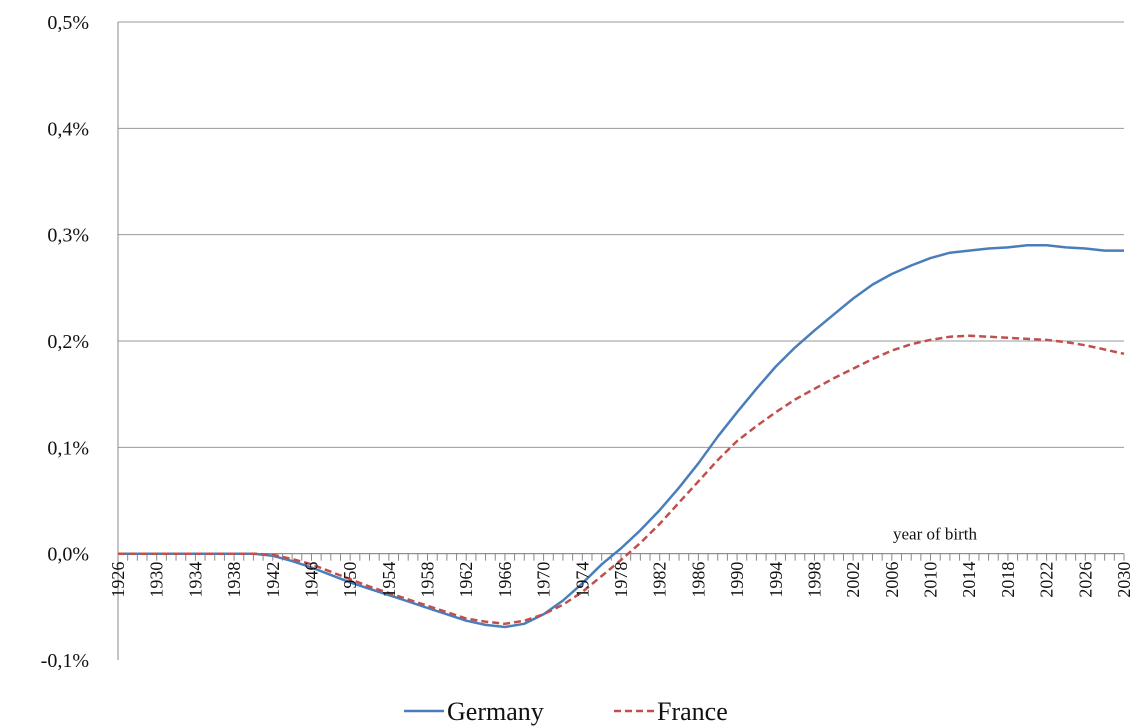 This screenshot has width=1133, height=728. What do you see at coordinates (350, 580) in the screenshot?
I see `x-tick-label: 1950` at bounding box center [350, 580].